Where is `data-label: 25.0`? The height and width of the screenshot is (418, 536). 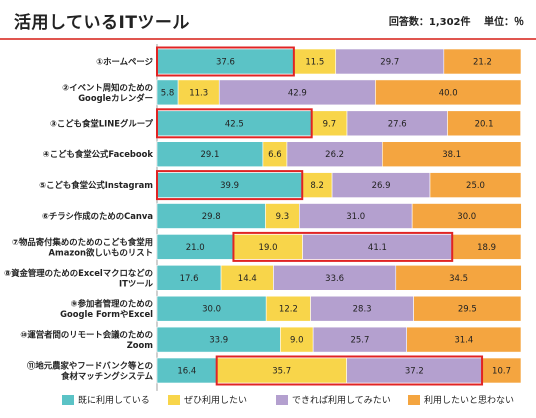 data-label: 25.0 is located at coordinates (475, 186).